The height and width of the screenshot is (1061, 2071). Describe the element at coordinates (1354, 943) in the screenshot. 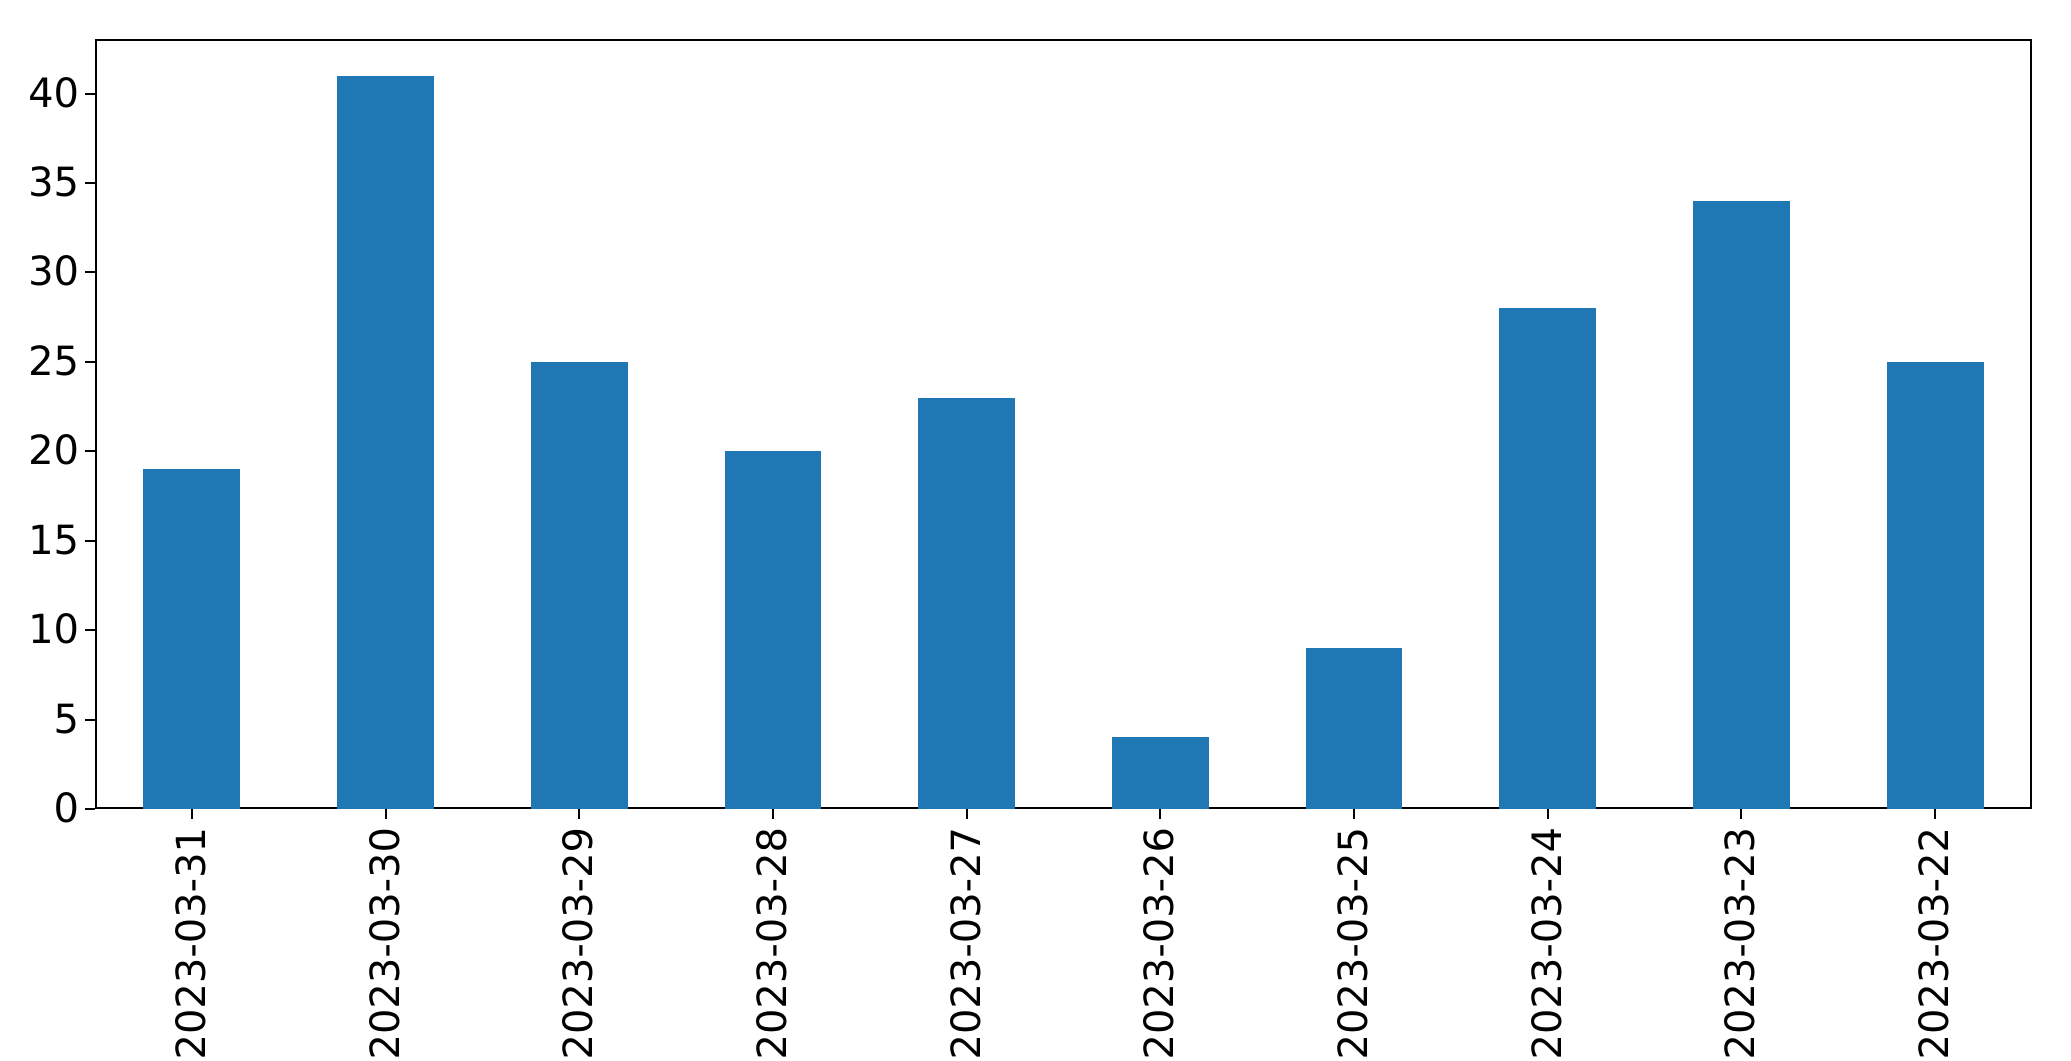

I see `x-tick-label: 2023-03-25` at that location.